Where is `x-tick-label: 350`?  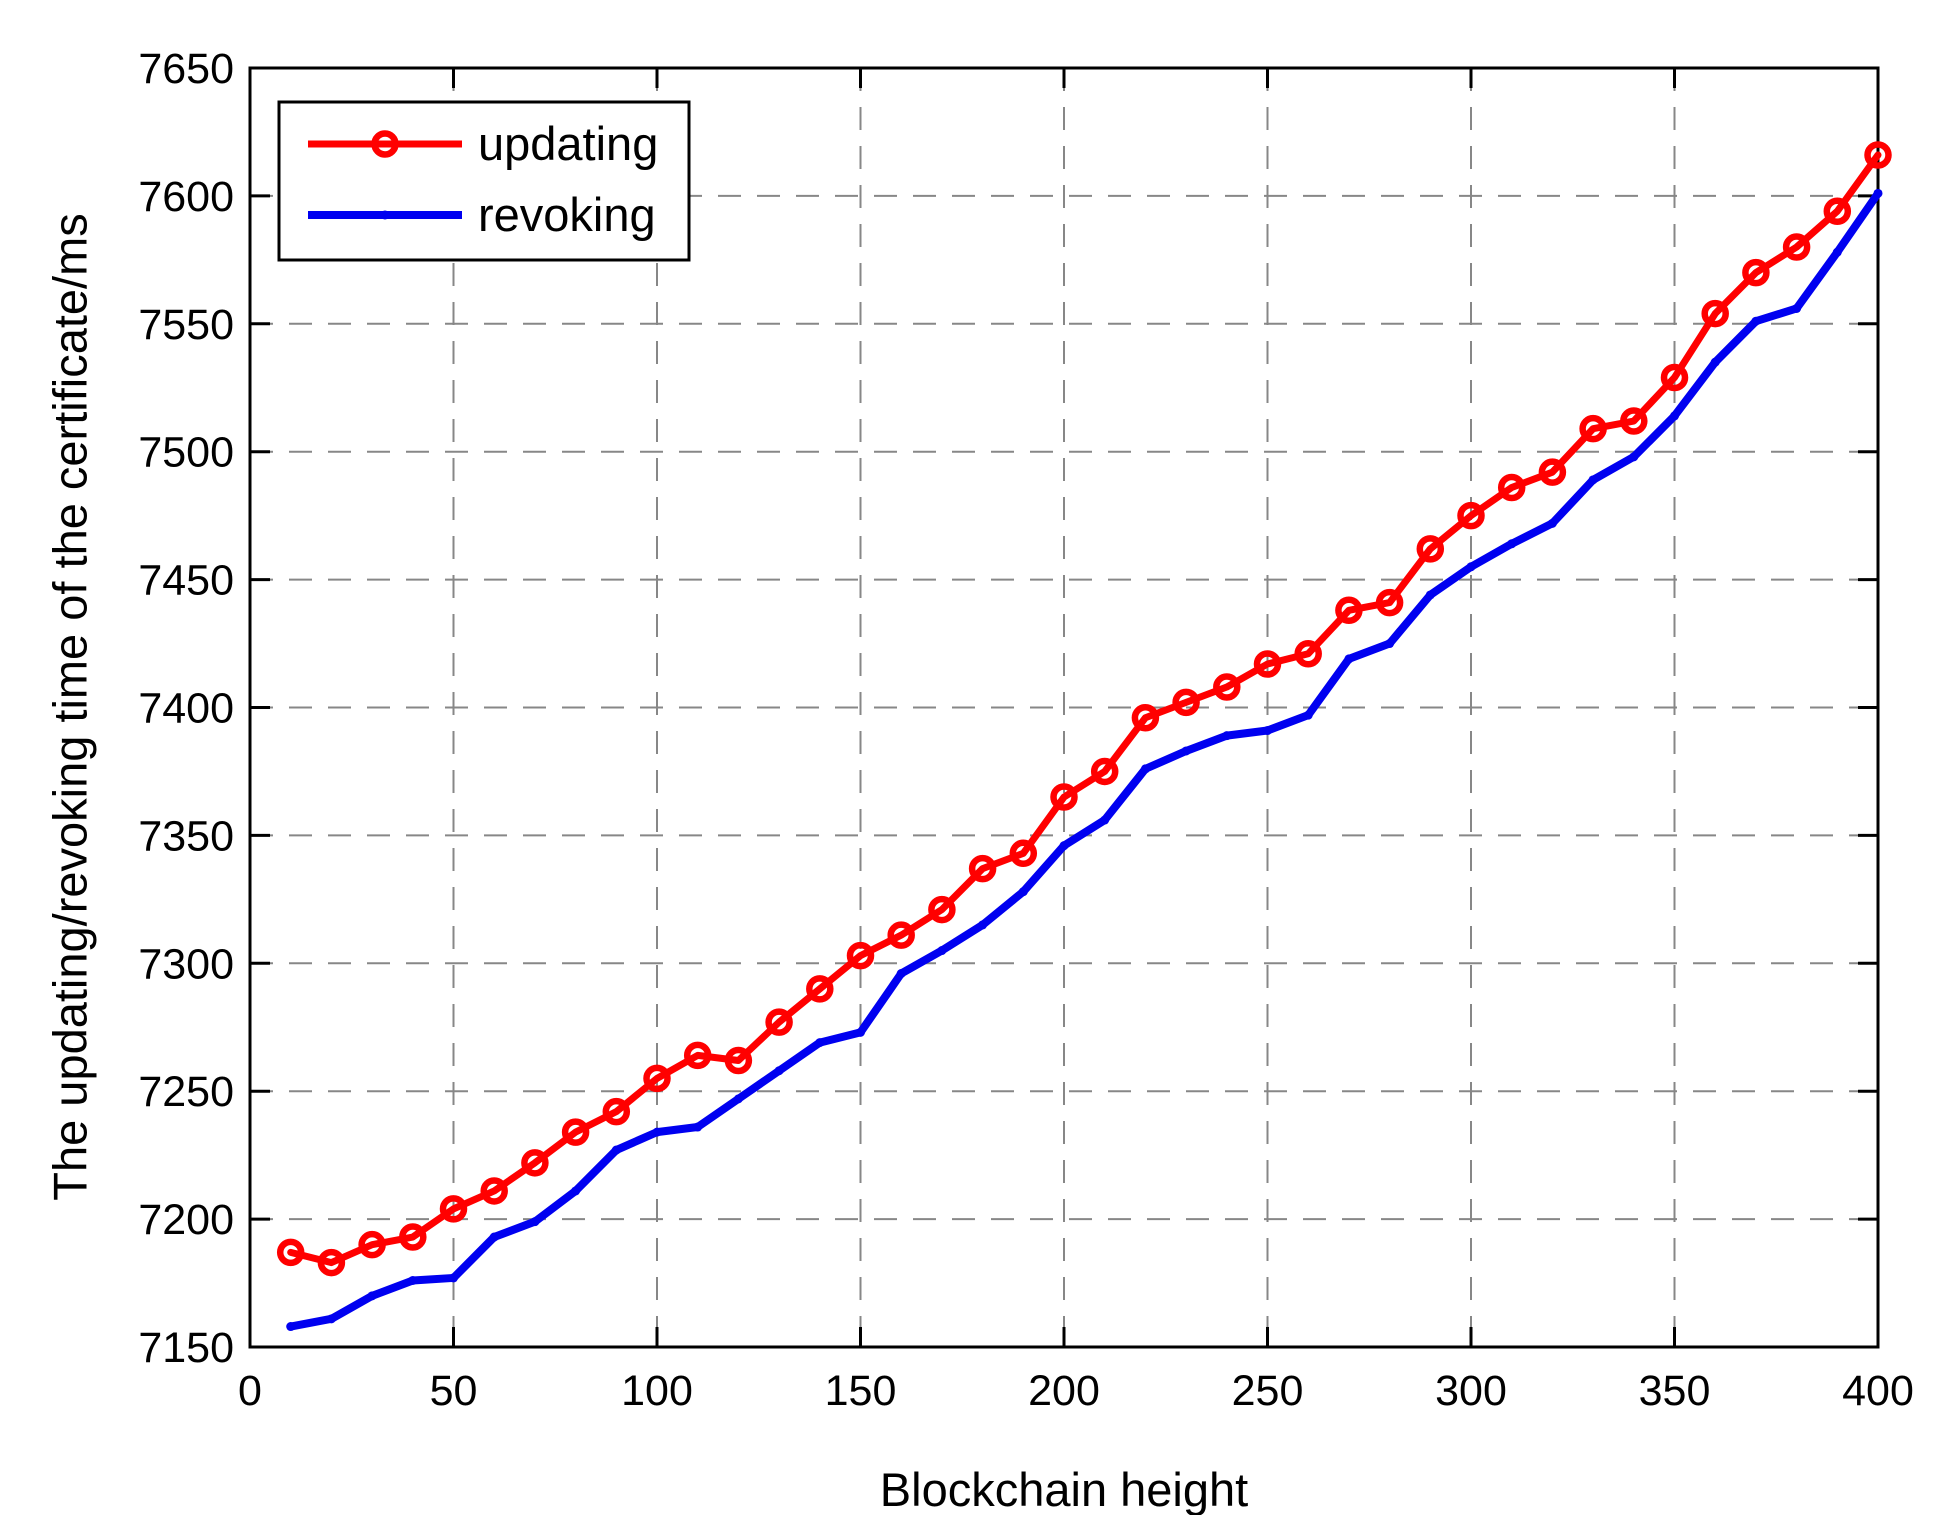 x-tick-label: 350 is located at coordinates (1675, 1391).